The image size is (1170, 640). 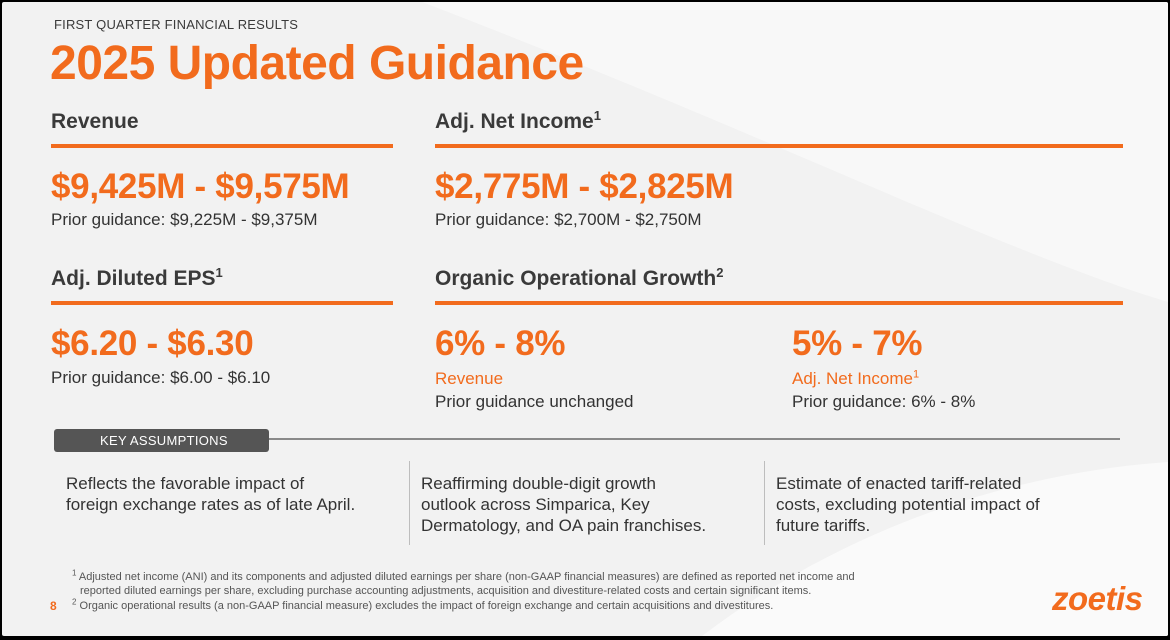 I want to click on organic-footnote-ref: 2, so click(x=720, y=272).